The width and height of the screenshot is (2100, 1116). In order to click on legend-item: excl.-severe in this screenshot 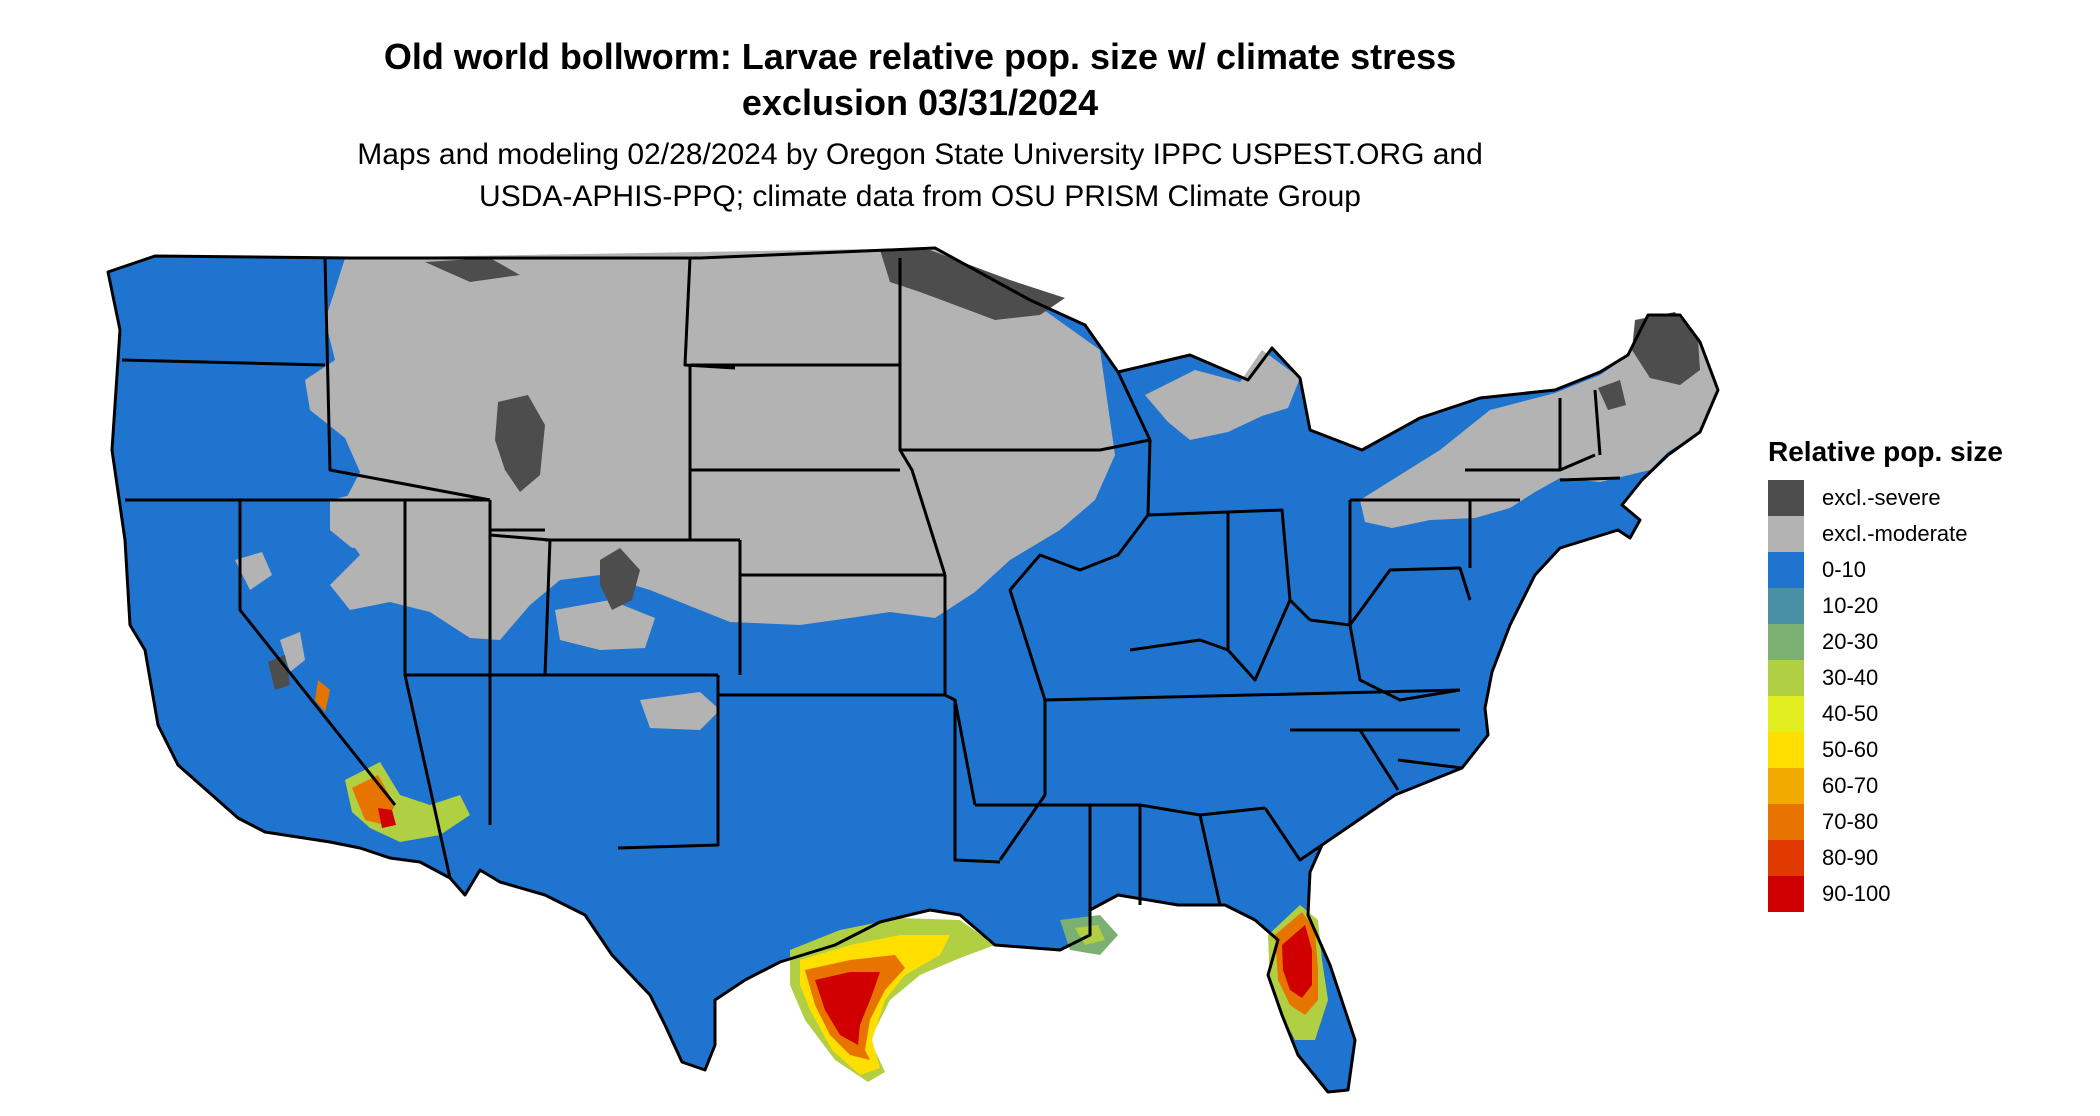, I will do `click(1928, 498)`.